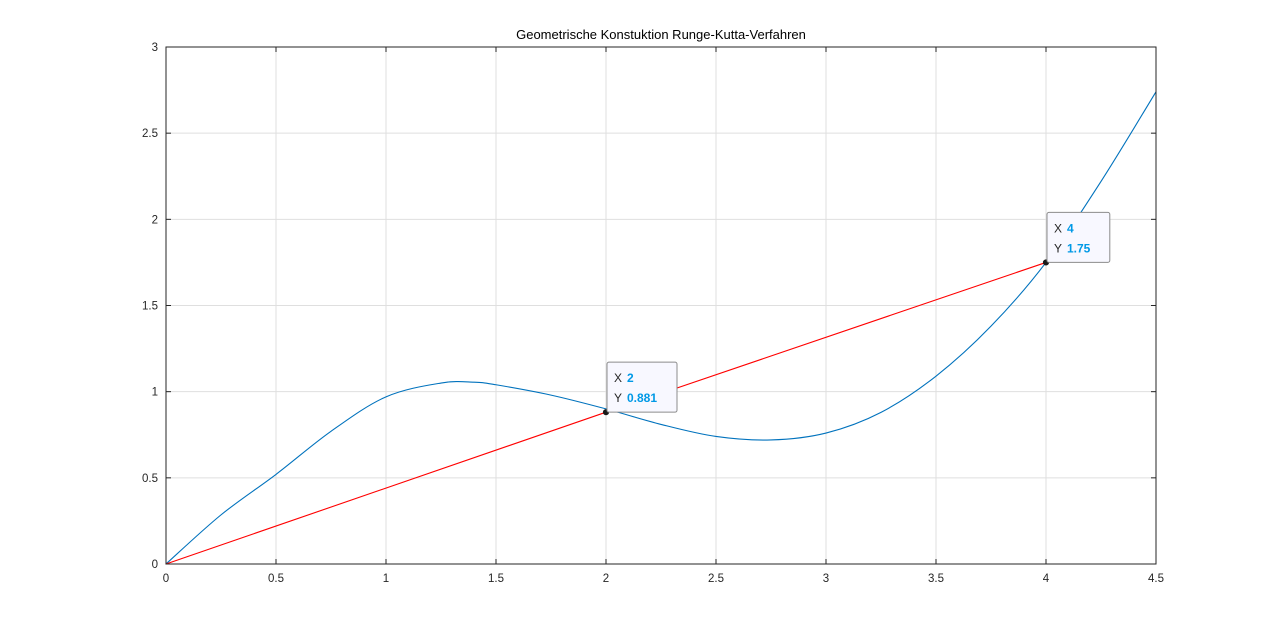 The height and width of the screenshot is (633, 1278). I want to click on datatip: X 2Y 0.881, so click(640, 388).